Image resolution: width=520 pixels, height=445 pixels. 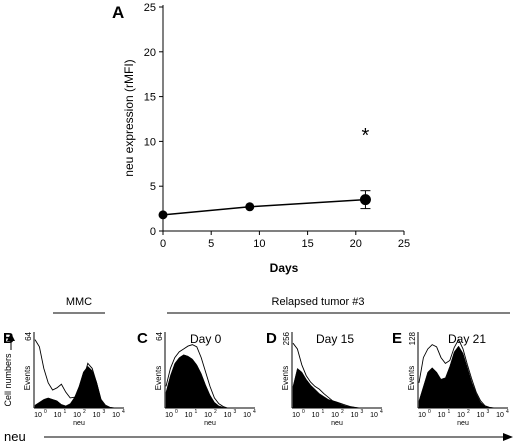 I want to click on hist-ymax-label: 256, so click(x=286, y=338).